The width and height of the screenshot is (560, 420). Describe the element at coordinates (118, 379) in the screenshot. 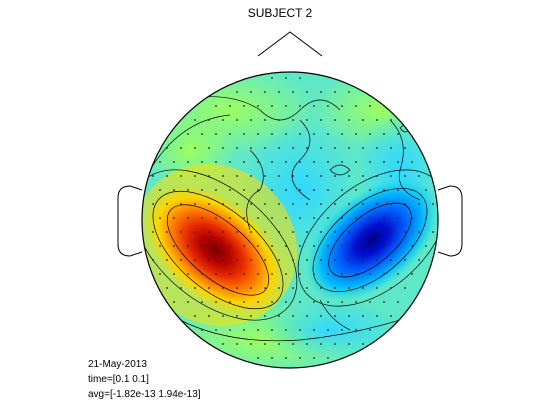

I see `time-label: time=[0.1 0.1]` at that location.